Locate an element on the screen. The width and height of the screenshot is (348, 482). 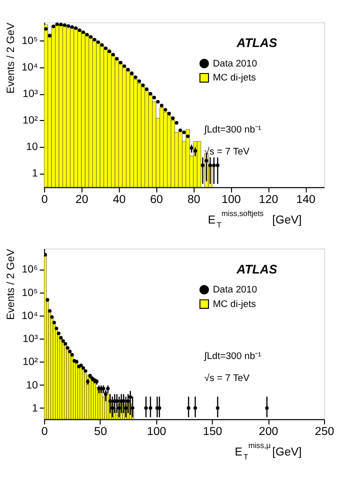
x-tick-label: 140 is located at coordinates (306, 200).